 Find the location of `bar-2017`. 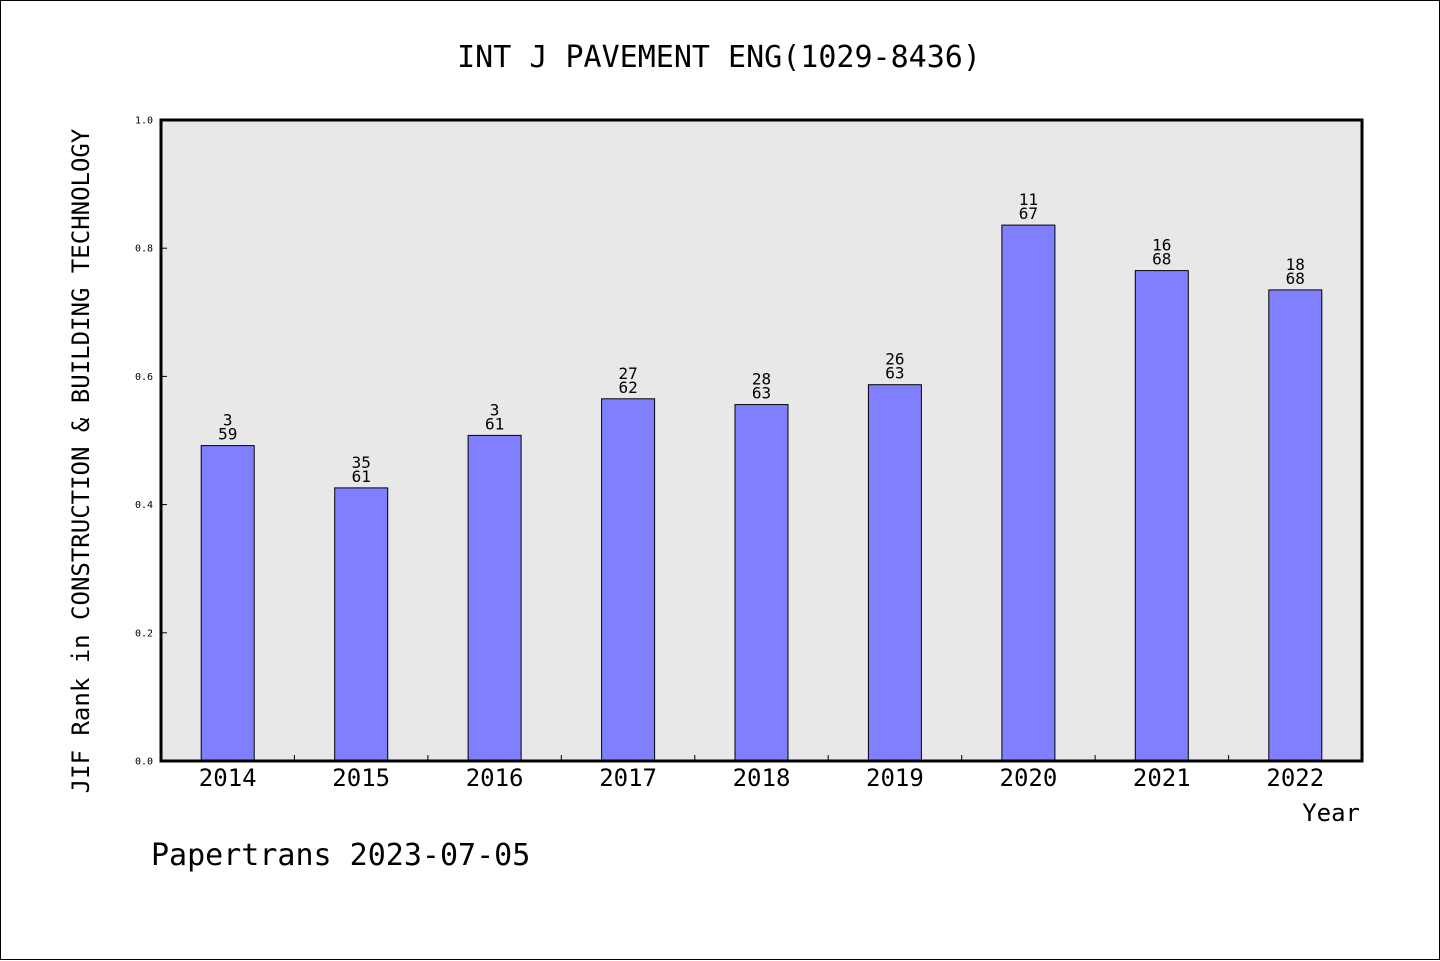

bar-2017 is located at coordinates (628, 580).